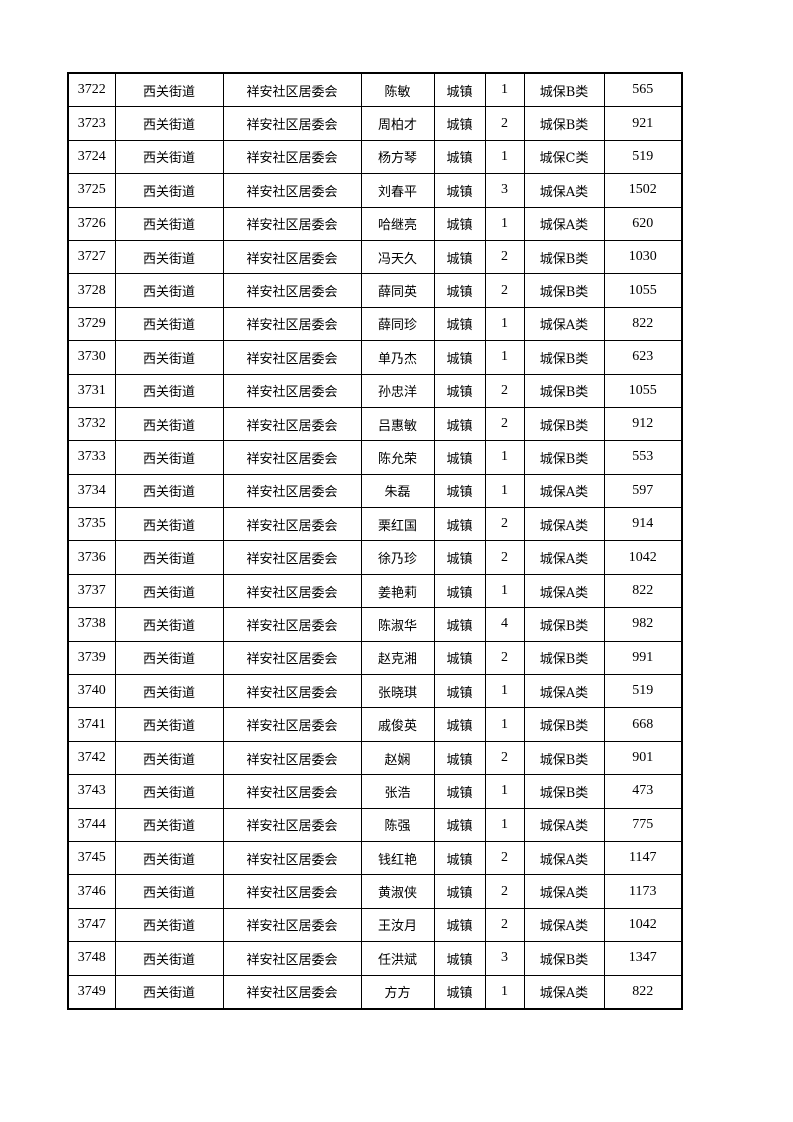  Describe the element at coordinates (375, 390) in the screenshot. I see `table-row: 3731 西关街道 祥安社区居委会 孙忠洋 城镇 2 城保B类 1055` at that location.